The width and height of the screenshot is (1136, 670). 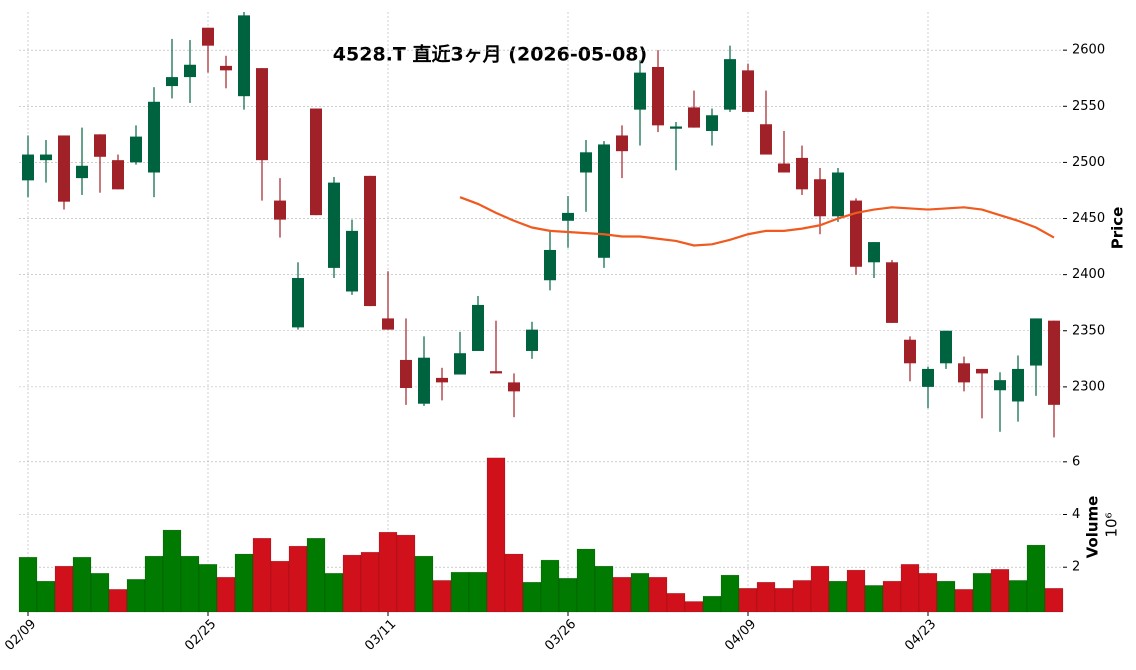 I want to click on x-tick-label: 02/25, so click(x=200, y=635).